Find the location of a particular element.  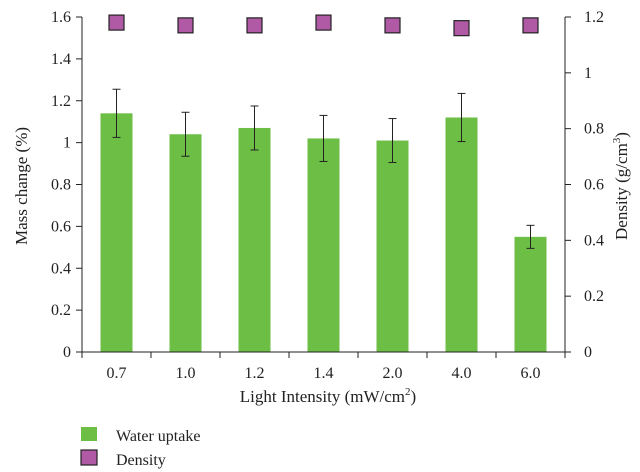

legend-label-density: Density is located at coordinates (141, 460).